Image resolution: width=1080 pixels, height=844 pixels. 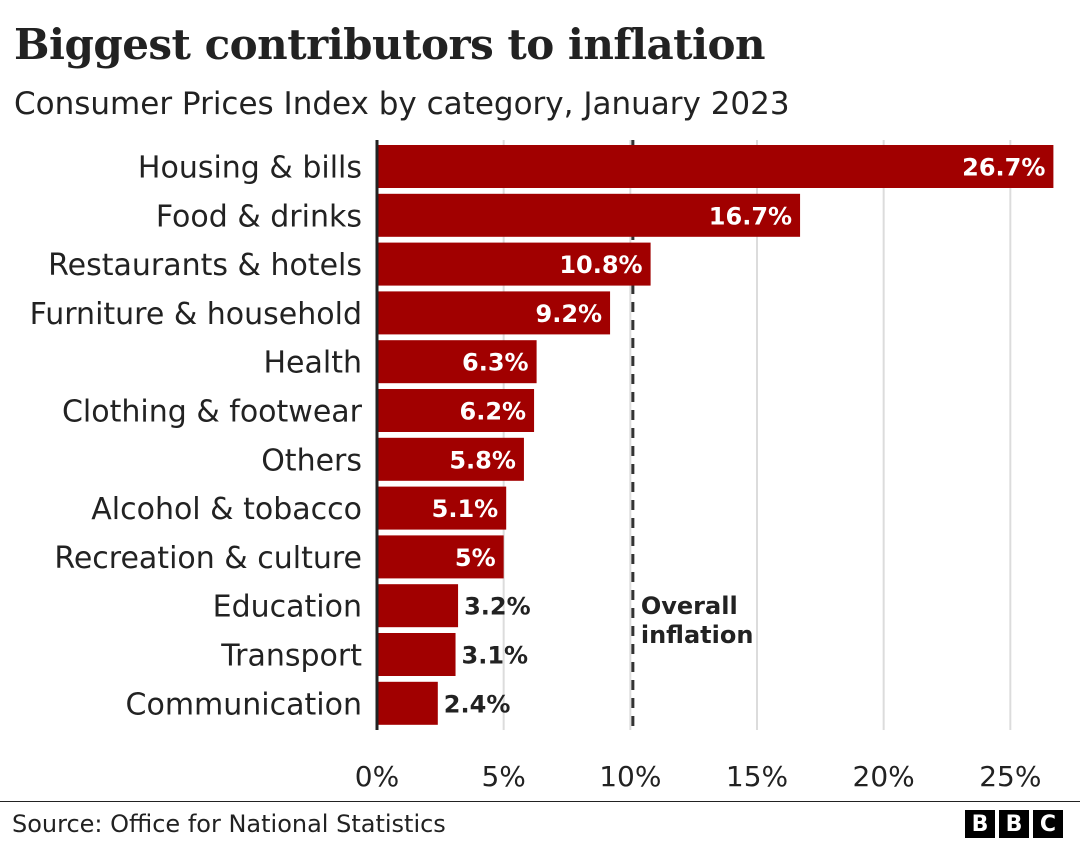 What do you see at coordinates (1048, 824) in the screenshot?
I see `bbc-logo-letter: C` at bounding box center [1048, 824].